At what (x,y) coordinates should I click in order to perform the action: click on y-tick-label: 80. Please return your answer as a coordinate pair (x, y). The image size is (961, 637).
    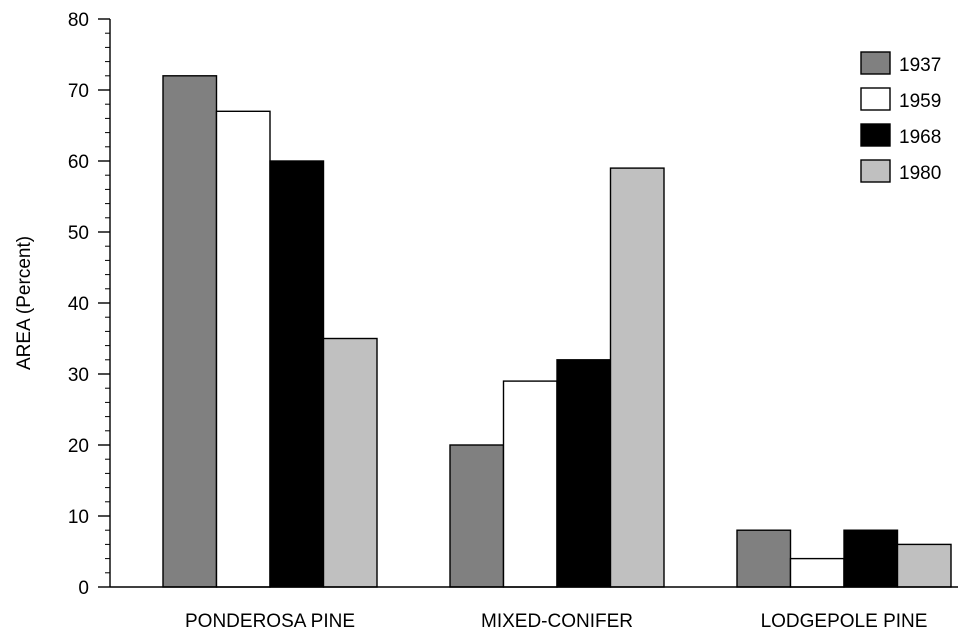
    Looking at the image, I should click on (78, 20).